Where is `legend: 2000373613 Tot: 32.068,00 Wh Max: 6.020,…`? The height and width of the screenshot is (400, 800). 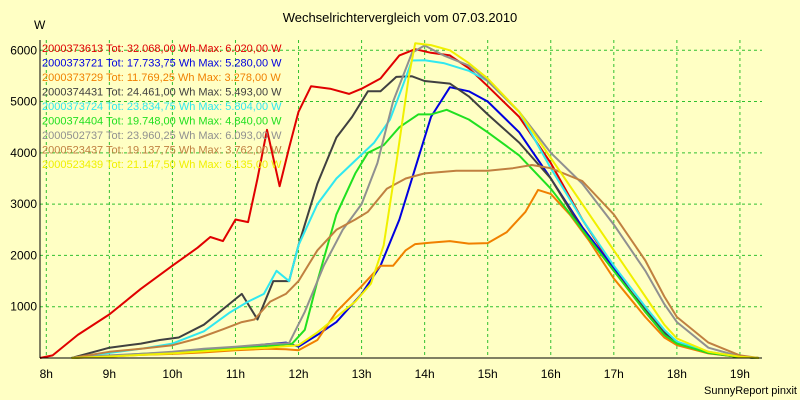
legend: 2000373613 Tot: 32.068,00 Wh Max: 6.020,… is located at coordinates (162, 107).